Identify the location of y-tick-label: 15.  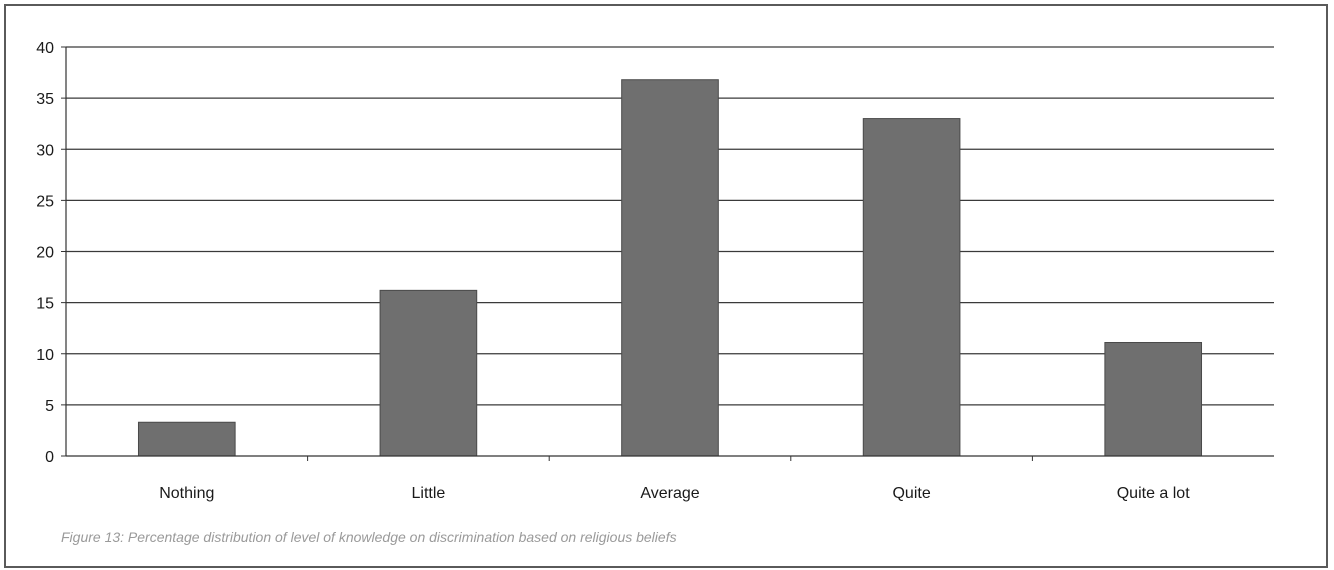
(45, 304).